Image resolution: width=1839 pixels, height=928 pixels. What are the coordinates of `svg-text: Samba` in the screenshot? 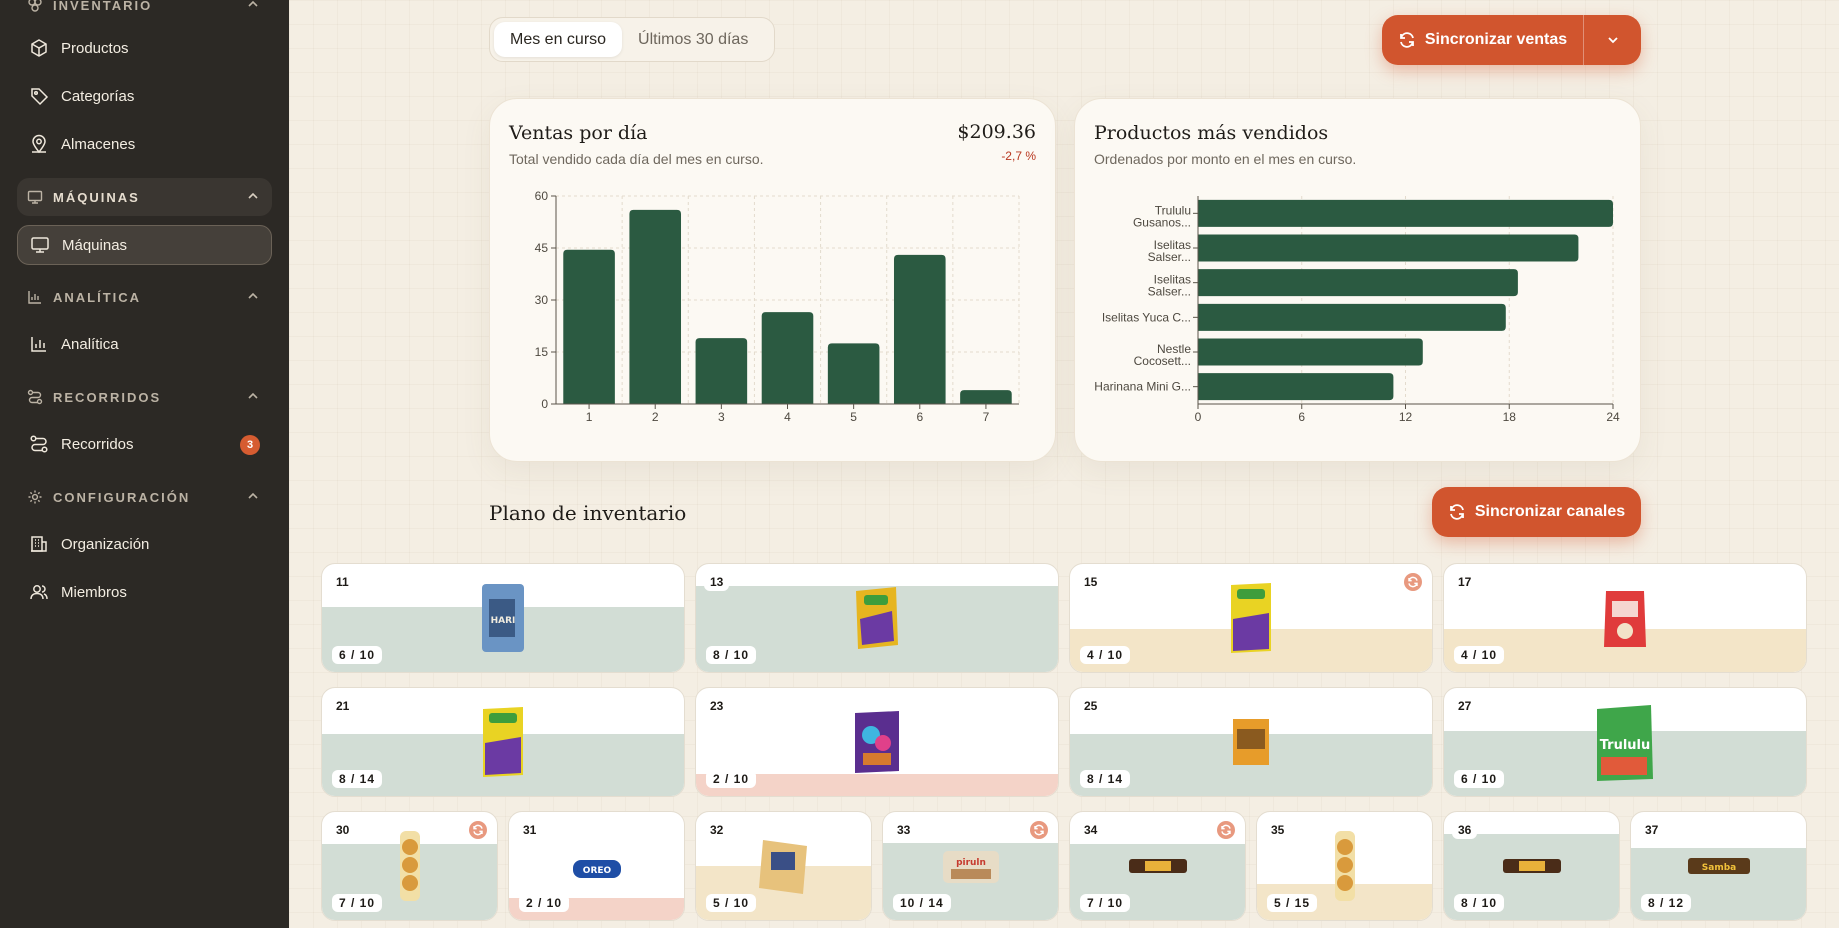 It's located at (1718, 868).